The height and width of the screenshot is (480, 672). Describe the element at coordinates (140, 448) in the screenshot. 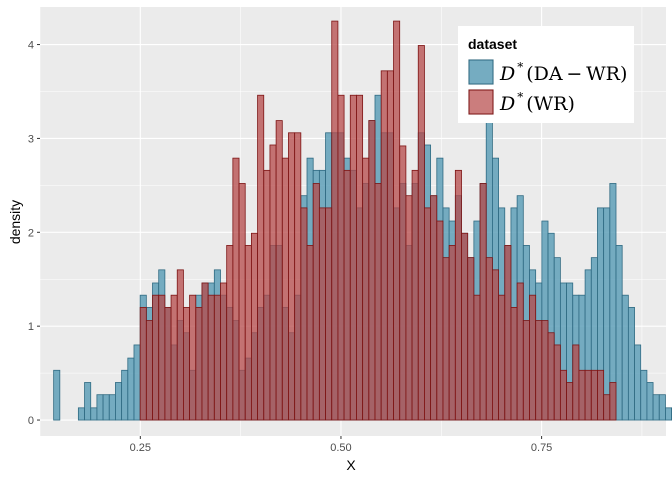

I see `x-tick-label: 0.25` at that location.